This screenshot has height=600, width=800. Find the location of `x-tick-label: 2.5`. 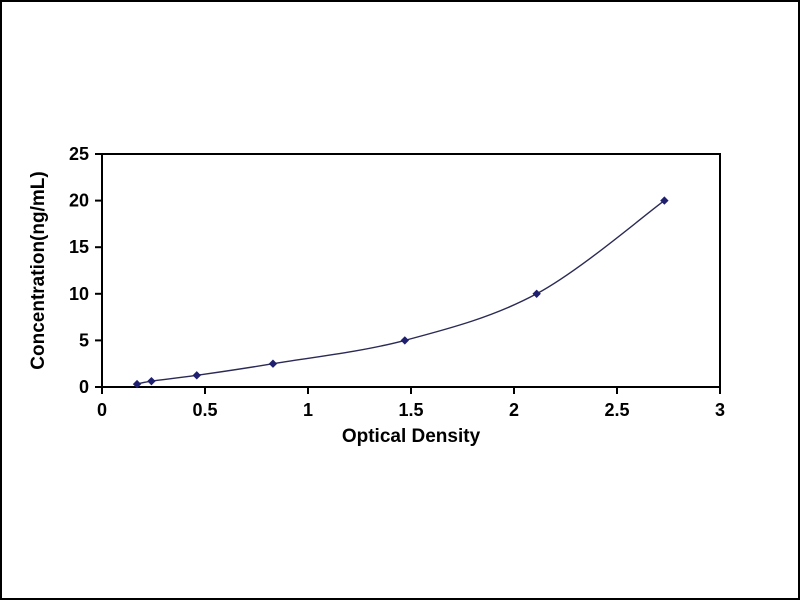

x-tick-label: 2.5 is located at coordinates (616, 410).